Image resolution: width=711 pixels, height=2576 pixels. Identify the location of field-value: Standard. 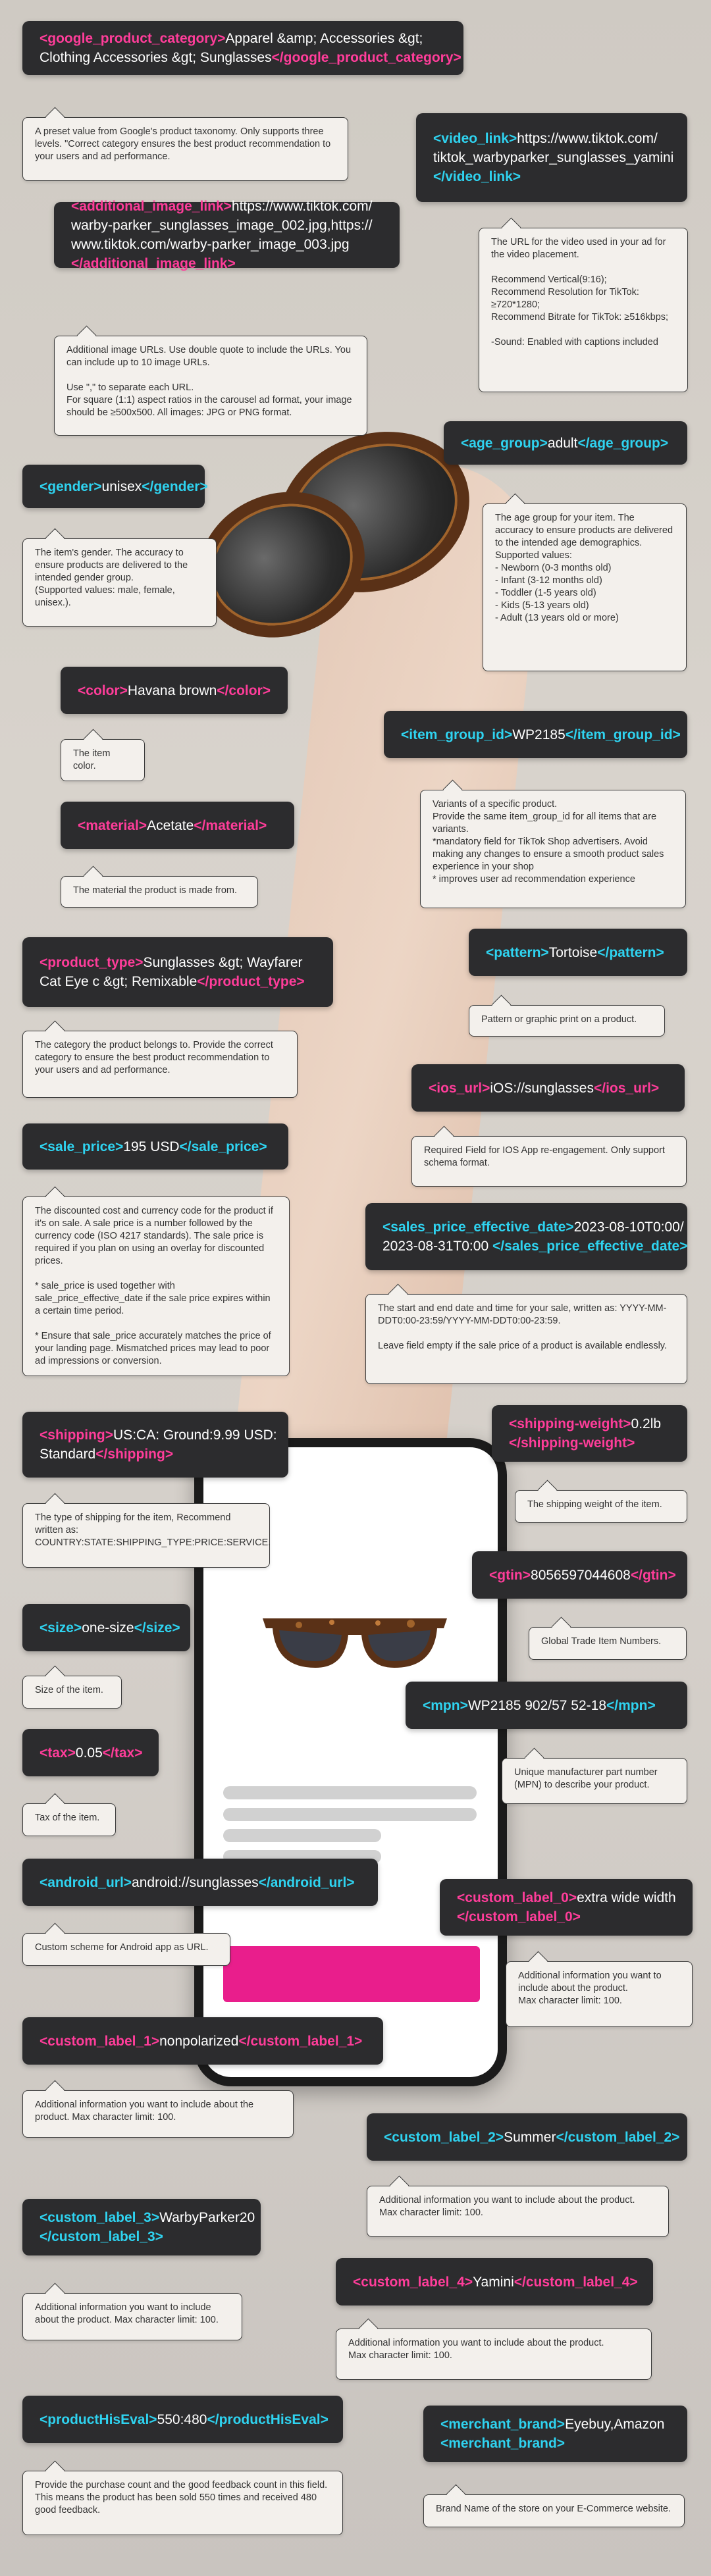
(68, 1454).